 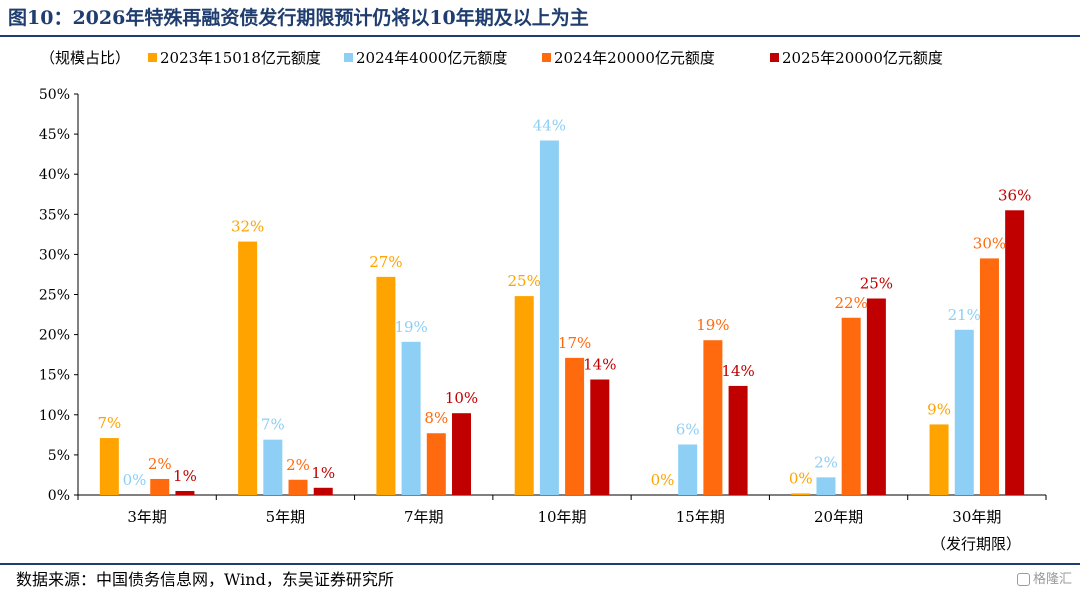 I want to click on x-axis: 3年期 5年期 7年期 10年期 15年期 20年期 30年期, so click(x=562, y=510).